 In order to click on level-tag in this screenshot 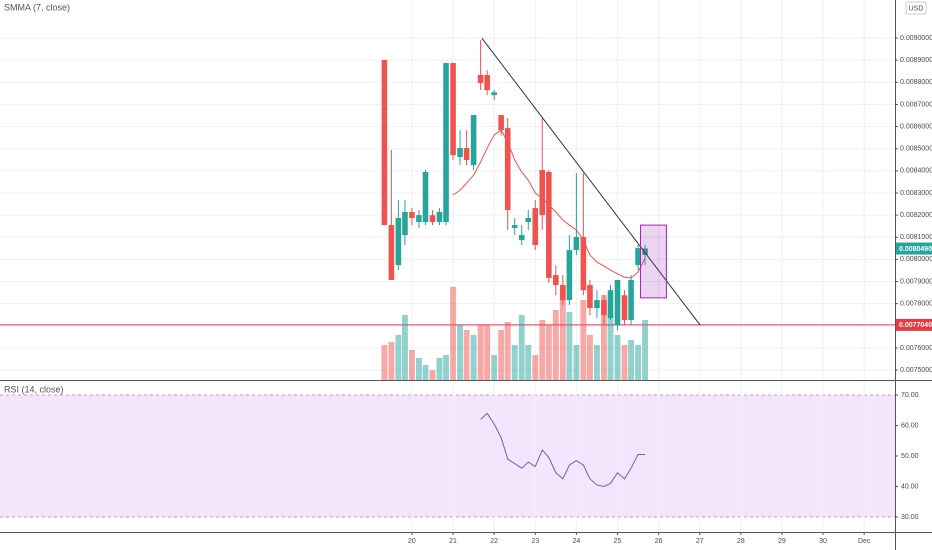, I will do `click(914, 324)`.